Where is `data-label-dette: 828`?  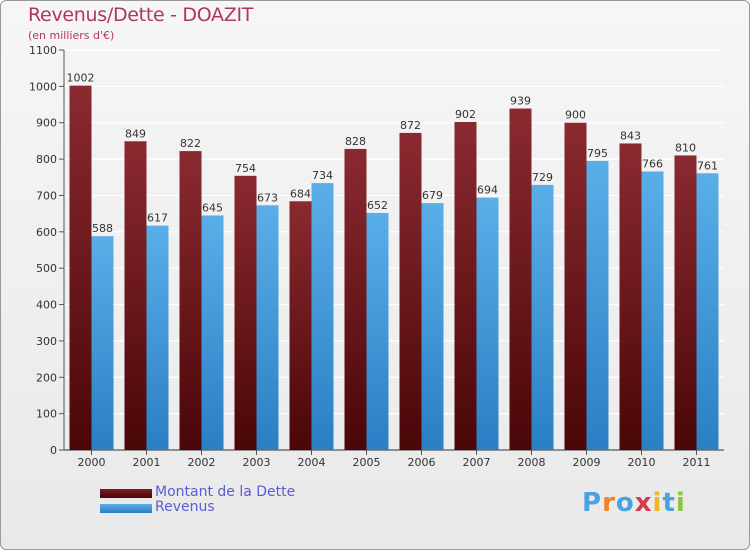 data-label-dette: 828 is located at coordinates (355, 141).